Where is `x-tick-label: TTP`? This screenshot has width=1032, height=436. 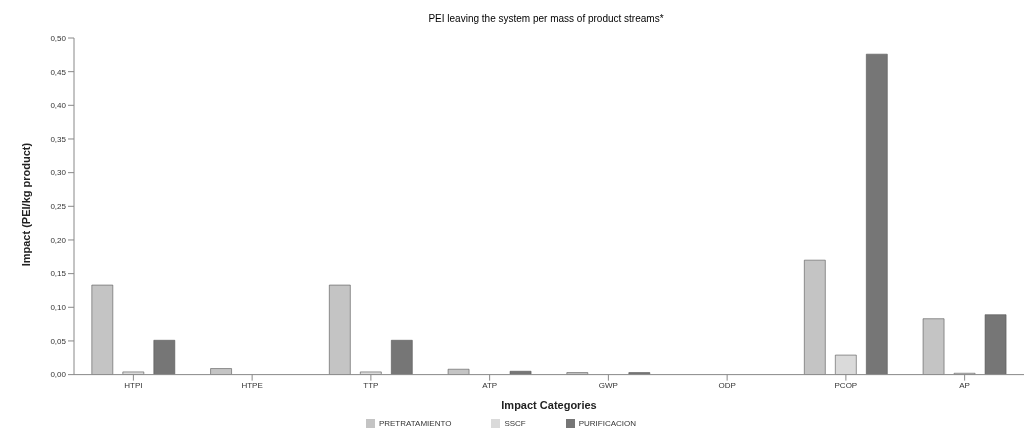
x-tick-label: TTP is located at coordinates (371, 386).